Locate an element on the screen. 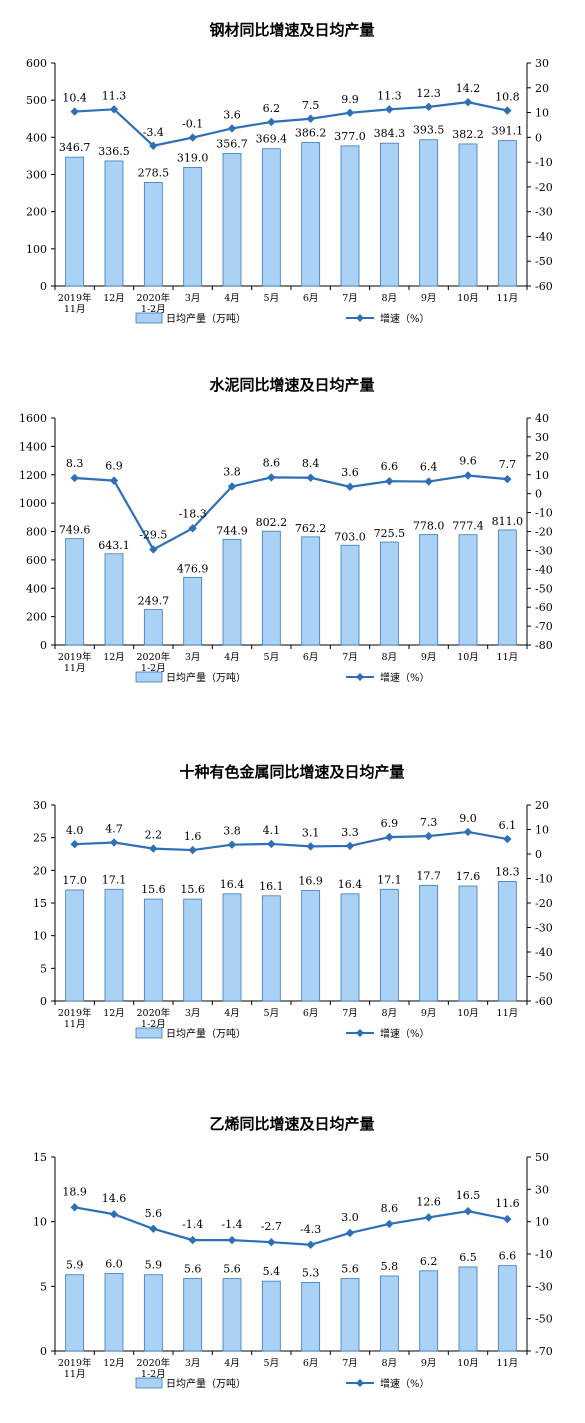 This screenshot has width=585, height=1423. bar-data-label: 17.0 is located at coordinates (74, 880).